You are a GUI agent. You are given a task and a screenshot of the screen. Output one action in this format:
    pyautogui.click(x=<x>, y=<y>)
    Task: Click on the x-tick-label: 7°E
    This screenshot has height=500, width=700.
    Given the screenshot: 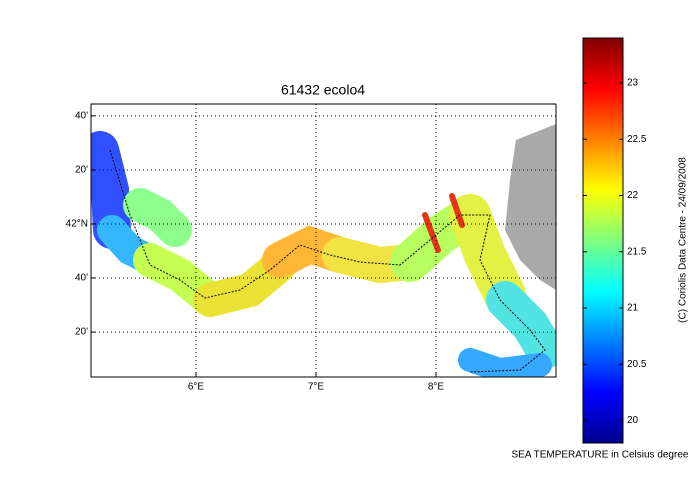 What is the action you would take?
    pyautogui.click(x=316, y=387)
    